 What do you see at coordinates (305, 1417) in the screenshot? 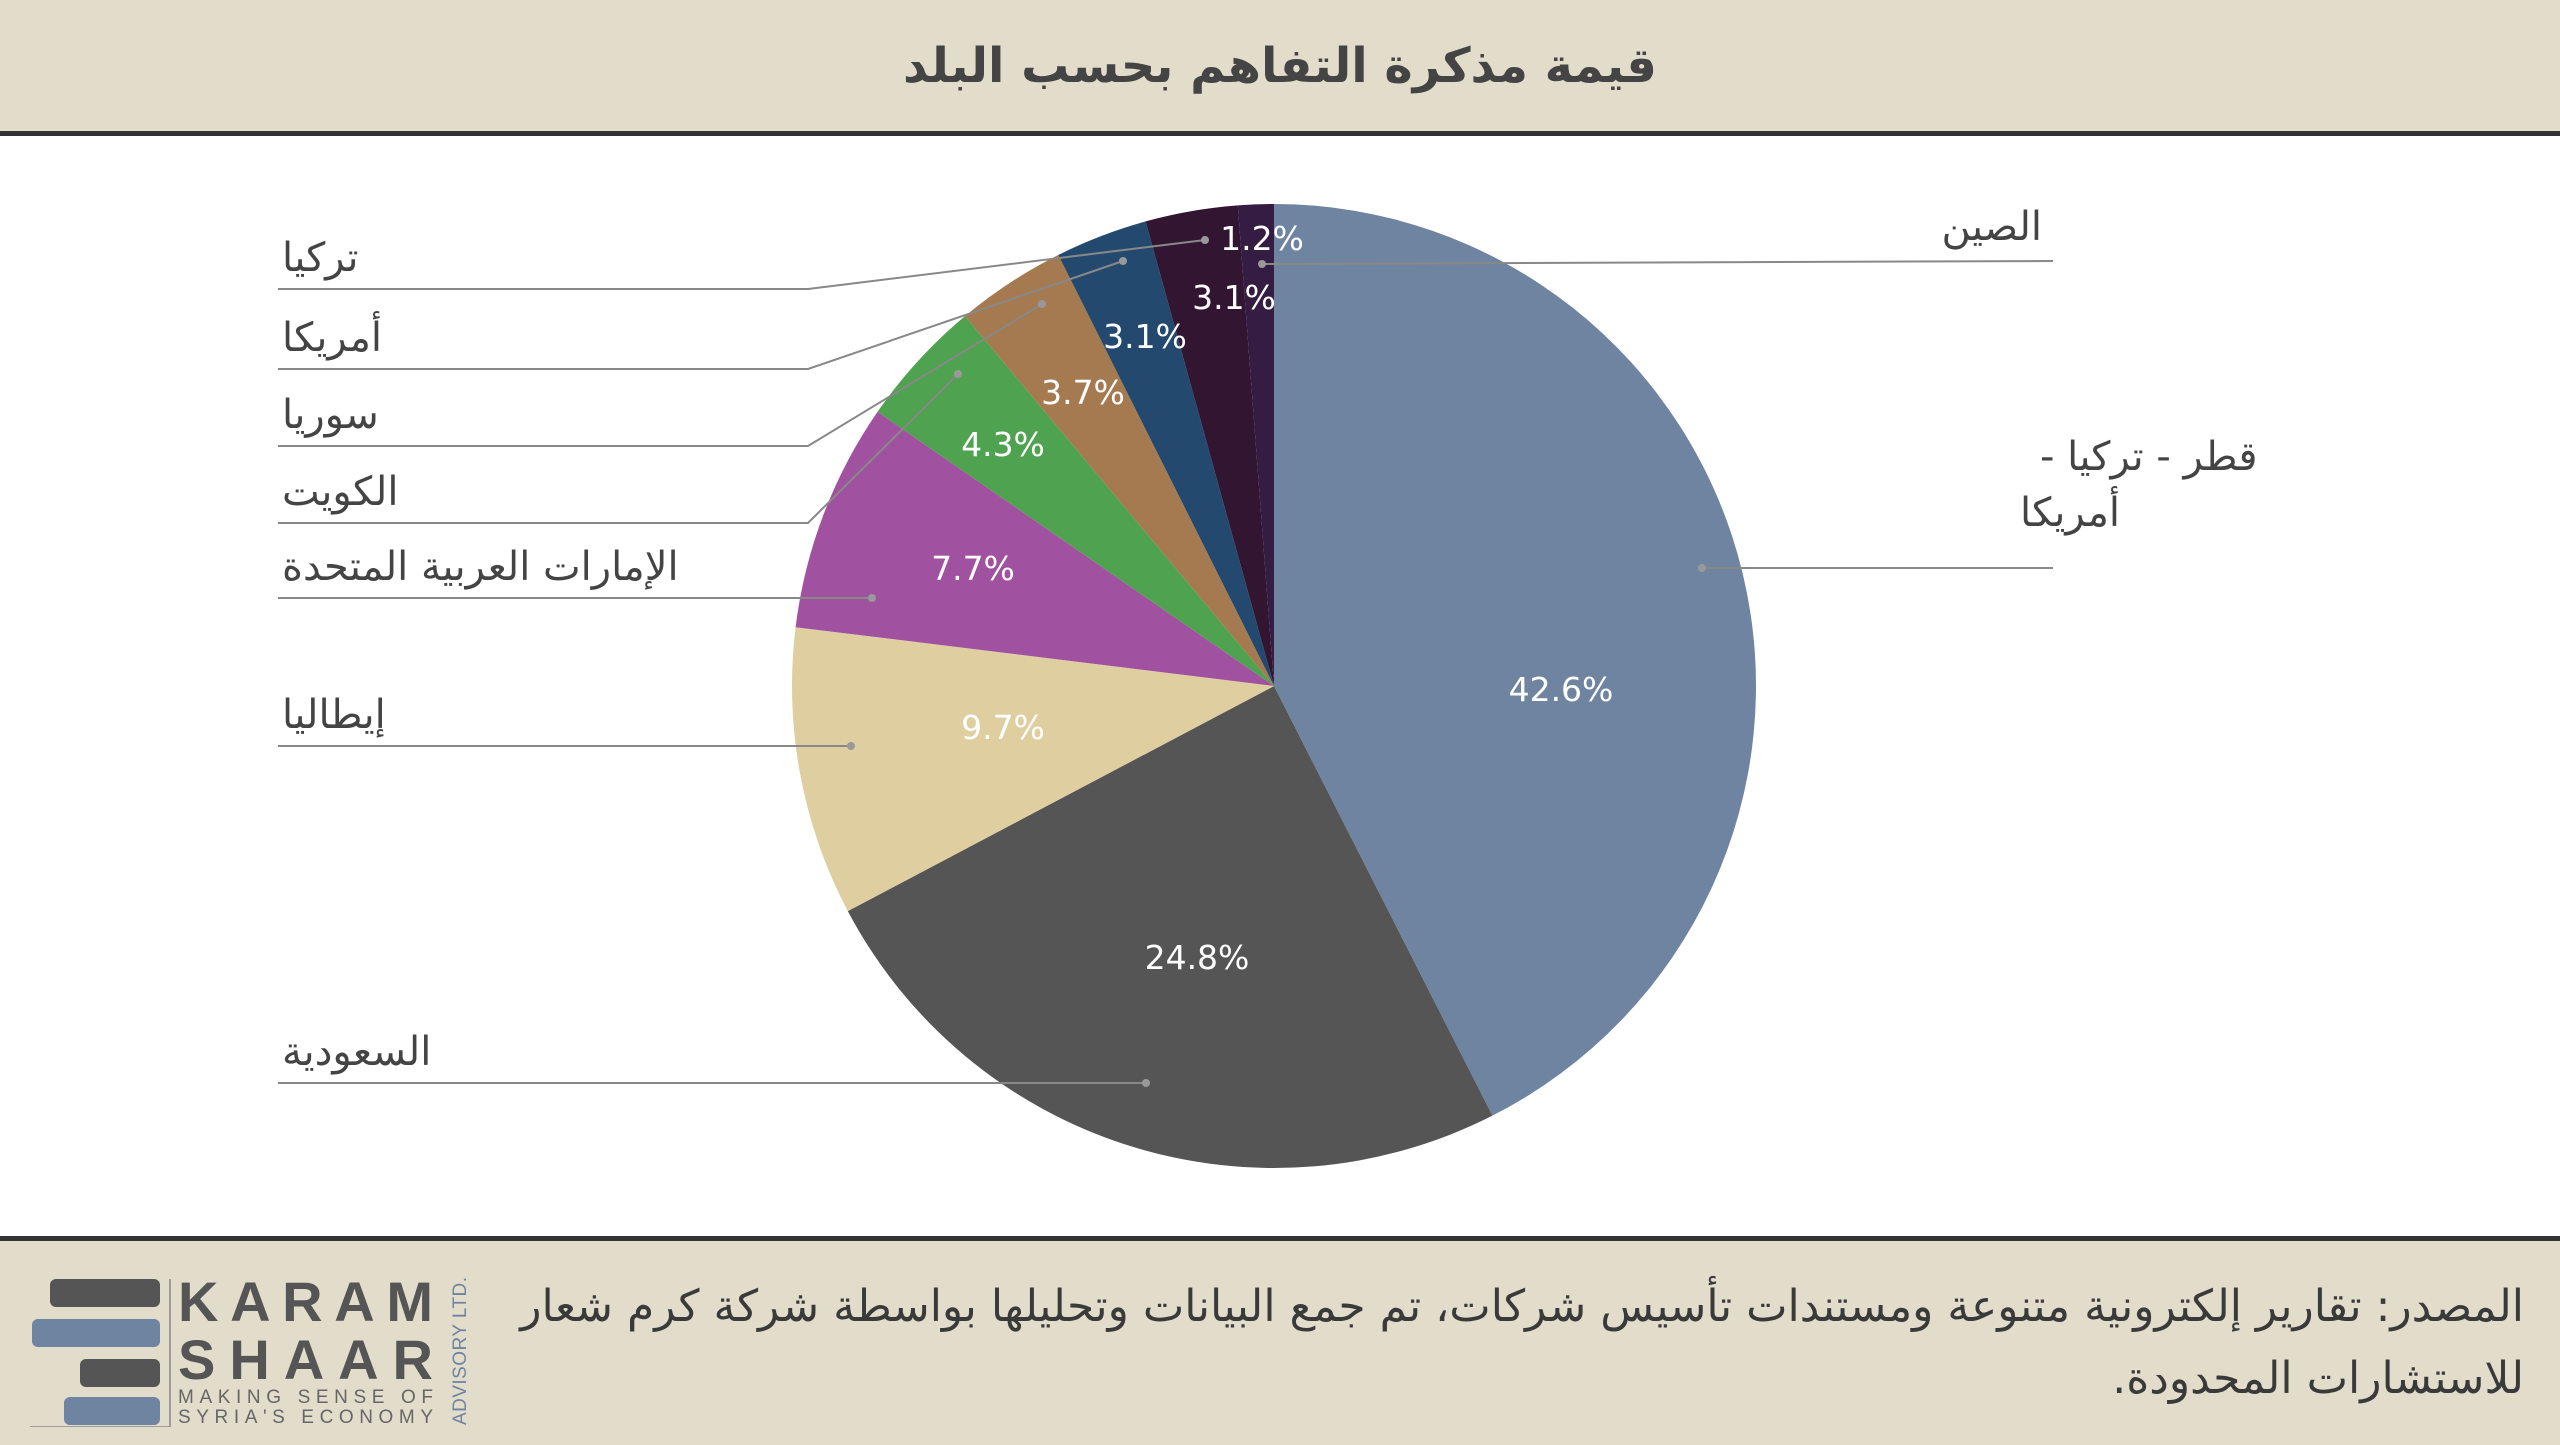
I see `svg-text: SYRIA'S ECONOMY` at bounding box center [305, 1417].